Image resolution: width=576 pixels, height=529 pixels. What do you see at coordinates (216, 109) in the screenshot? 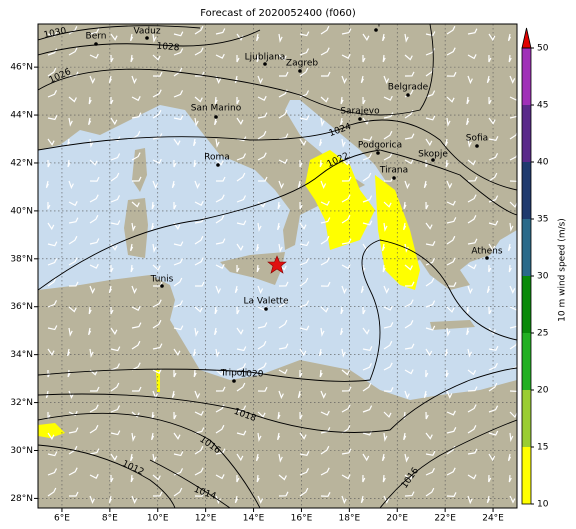
I see `city-label: San Marino` at bounding box center [216, 109].